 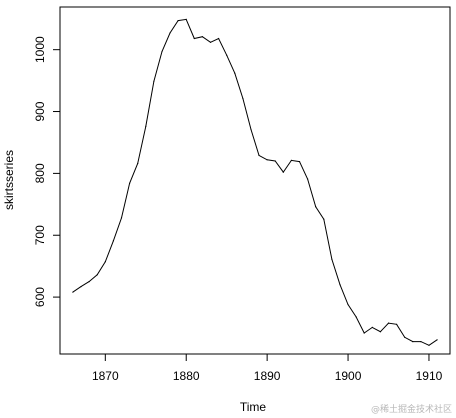 What do you see at coordinates (186, 376) in the screenshot?
I see `x-tick-label: 1880` at bounding box center [186, 376].